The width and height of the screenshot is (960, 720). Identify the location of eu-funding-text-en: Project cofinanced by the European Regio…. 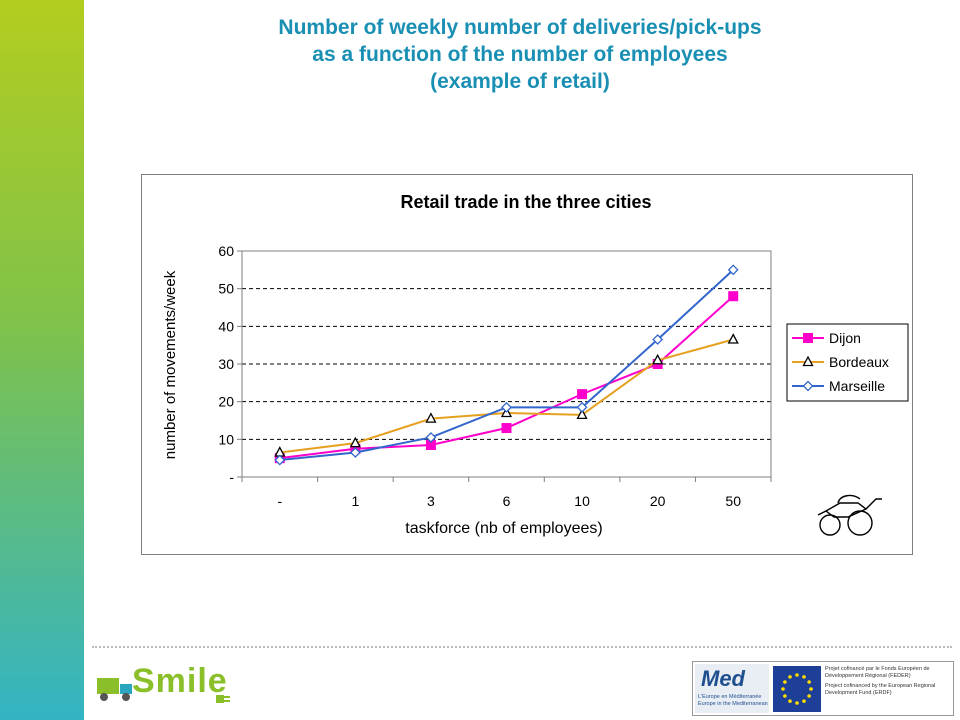
(880, 689).